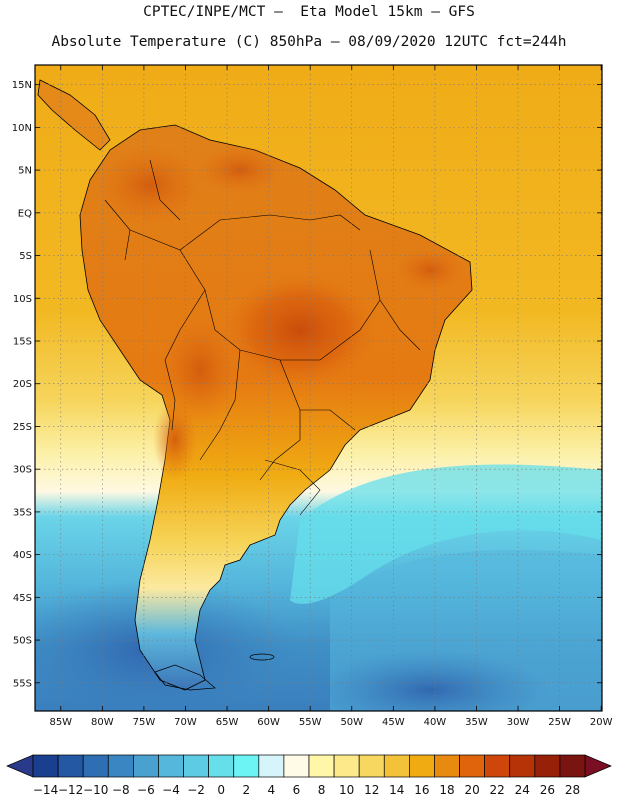 Image resolution: width=618 pixels, height=800 pixels. Describe the element at coordinates (559, 722) in the screenshot. I see `longitude-label: 25W` at that location.